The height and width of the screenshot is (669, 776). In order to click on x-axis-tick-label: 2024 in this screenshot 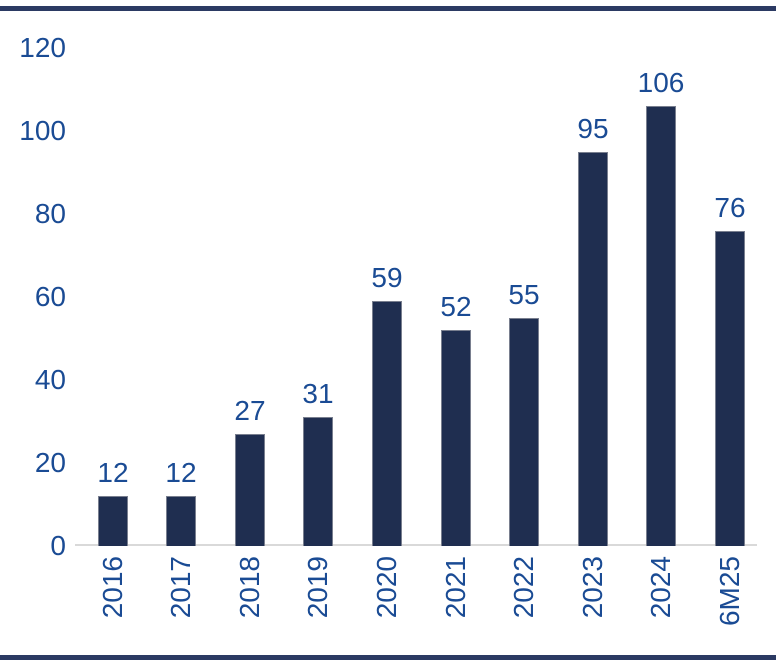, I will do `click(660, 587)`.